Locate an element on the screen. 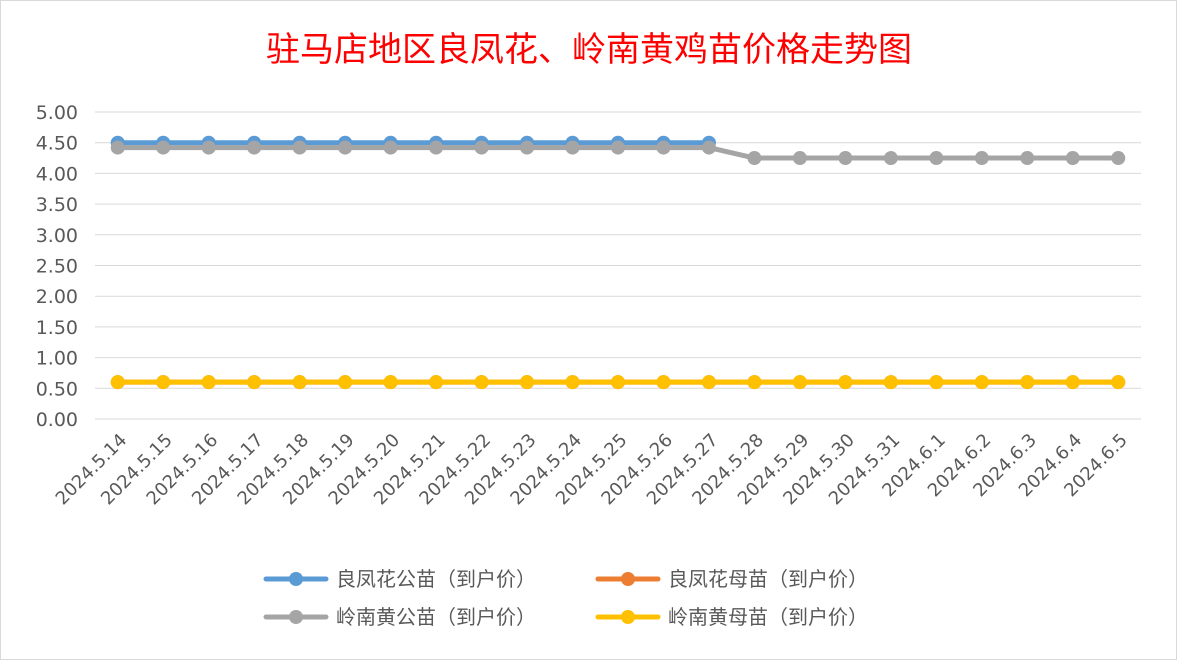  y-tick-label: 2.50 is located at coordinates (57, 267).